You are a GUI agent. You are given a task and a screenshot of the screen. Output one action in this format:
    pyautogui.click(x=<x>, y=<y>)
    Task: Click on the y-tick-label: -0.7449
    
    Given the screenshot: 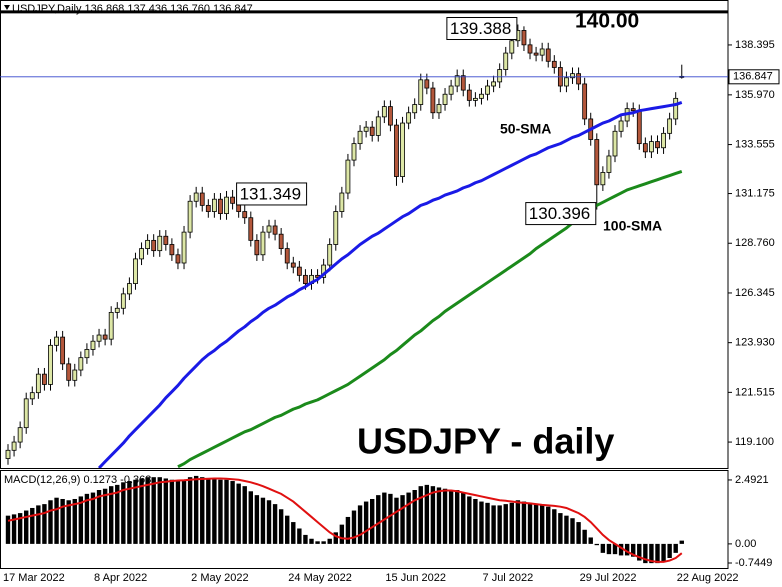 What is the action you would take?
    pyautogui.click(x=753, y=563)
    